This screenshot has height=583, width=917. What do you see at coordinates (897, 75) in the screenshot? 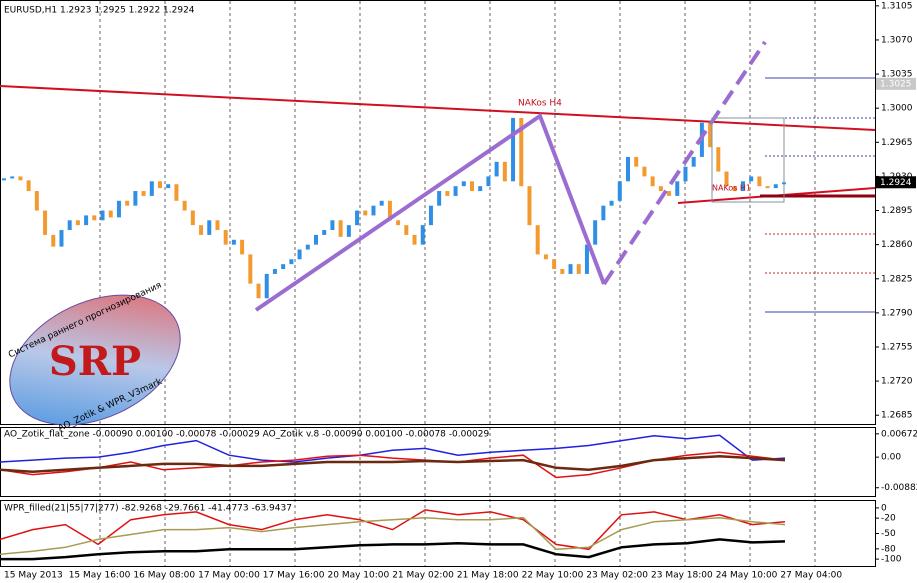
I see `y-tick-label: 1.3035` at bounding box center [897, 75].